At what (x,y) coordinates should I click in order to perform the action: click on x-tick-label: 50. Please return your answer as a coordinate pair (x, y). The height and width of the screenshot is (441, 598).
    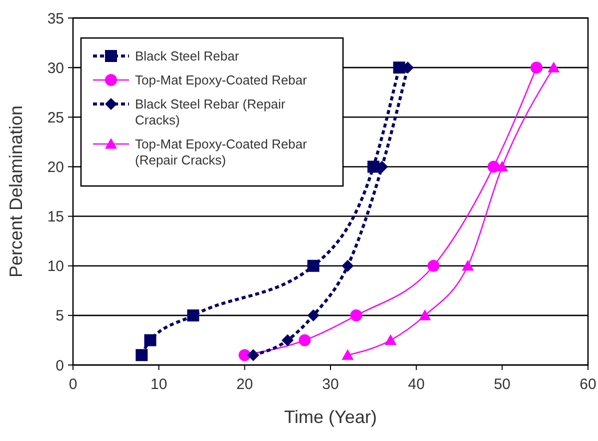
    Looking at the image, I should click on (502, 384).